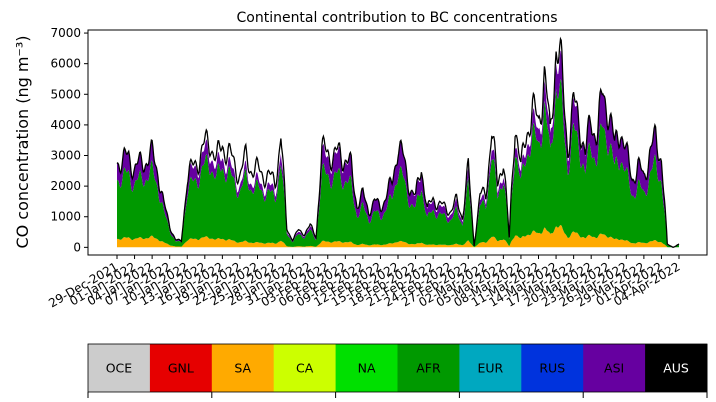 The width and height of the screenshot is (716, 402). What do you see at coordinates (65, 186) in the screenshot?
I see `y-tick-label: 2000` at bounding box center [65, 186].